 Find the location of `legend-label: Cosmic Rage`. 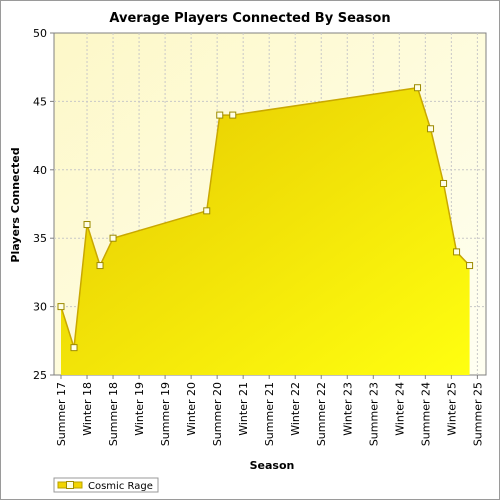

legend-label: Cosmic Rage is located at coordinates (120, 486).